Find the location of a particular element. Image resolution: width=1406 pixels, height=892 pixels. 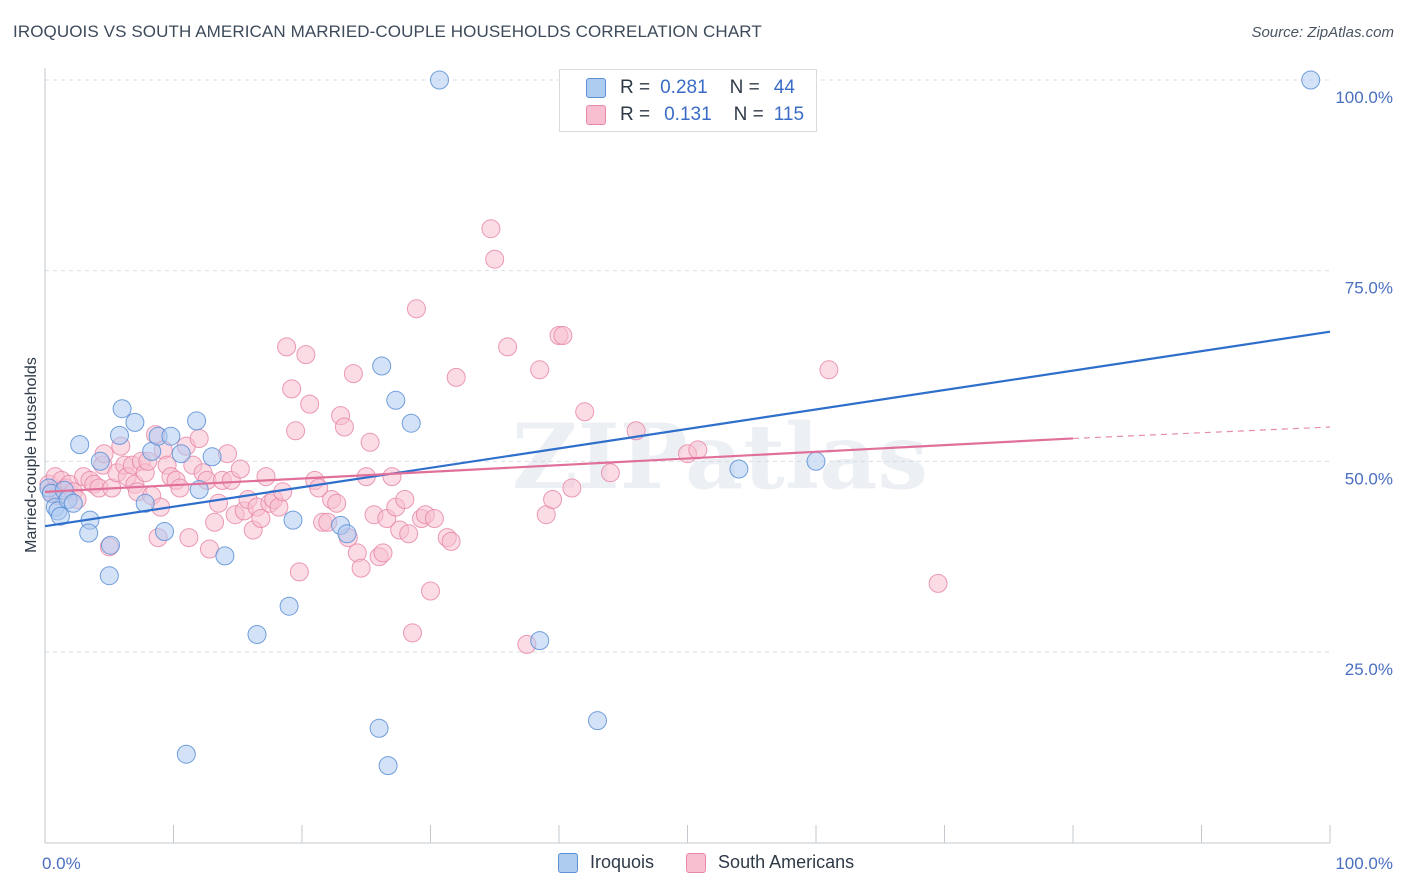

legend-row-iroquois: R = 0.281 N = 44 is located at coordinates (690, 88).